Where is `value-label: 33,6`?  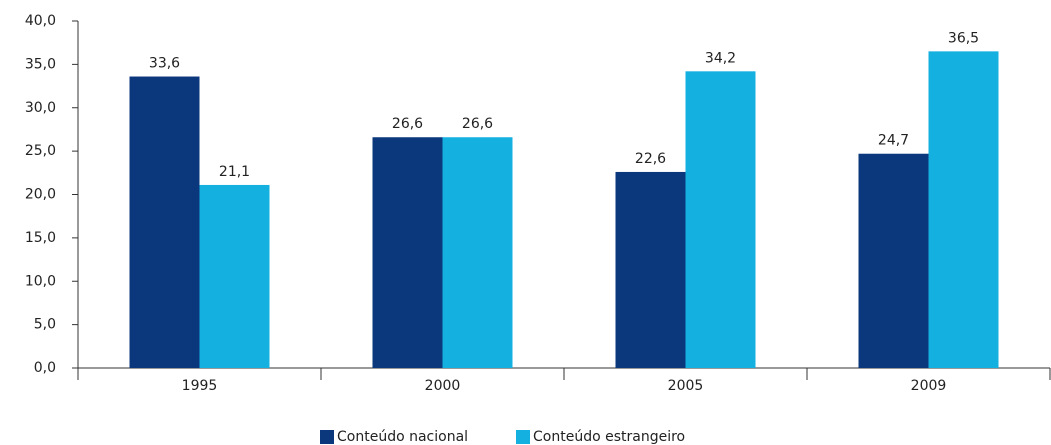 value-label: 33,6 is located at coordinates (164, 64).